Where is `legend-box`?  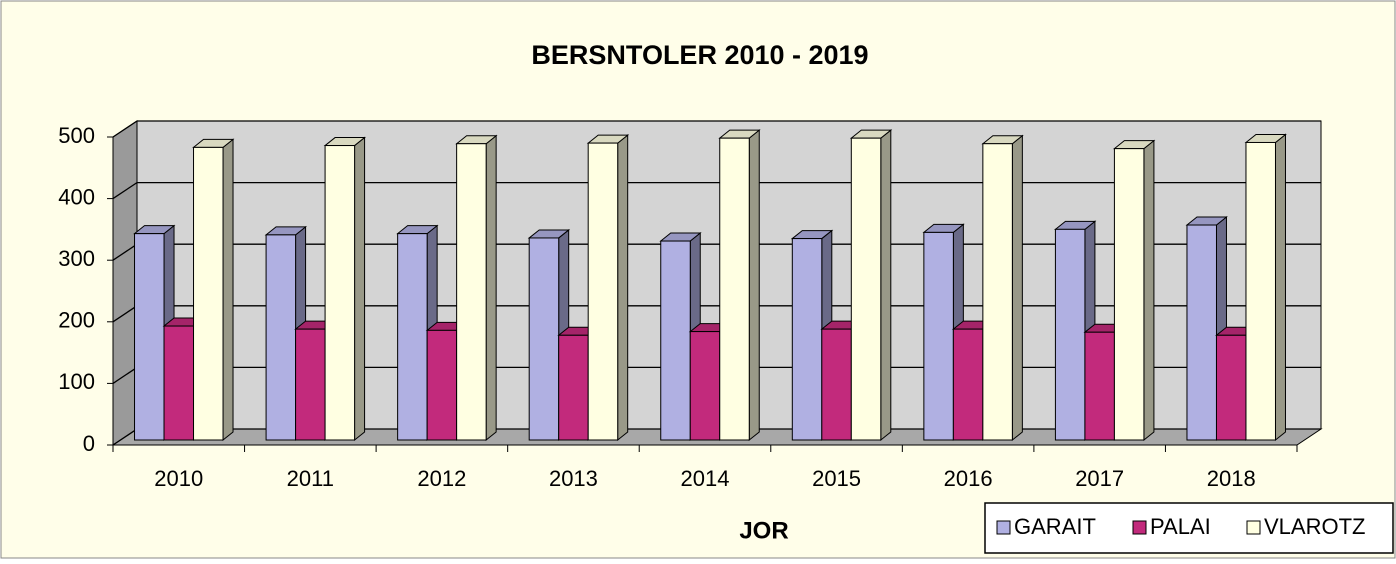
legend-box is located at coordinates (1189, 528).